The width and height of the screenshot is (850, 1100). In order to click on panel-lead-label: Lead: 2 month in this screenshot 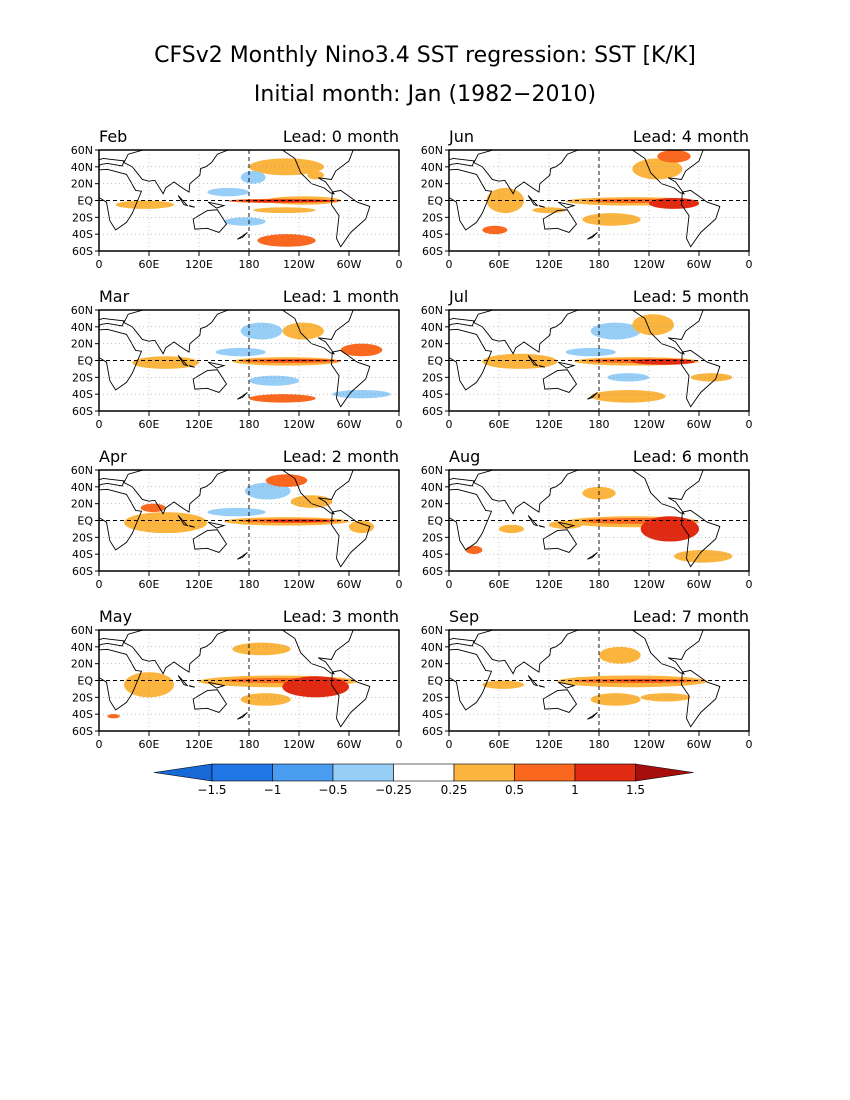, I will do `click(341, 456)`.